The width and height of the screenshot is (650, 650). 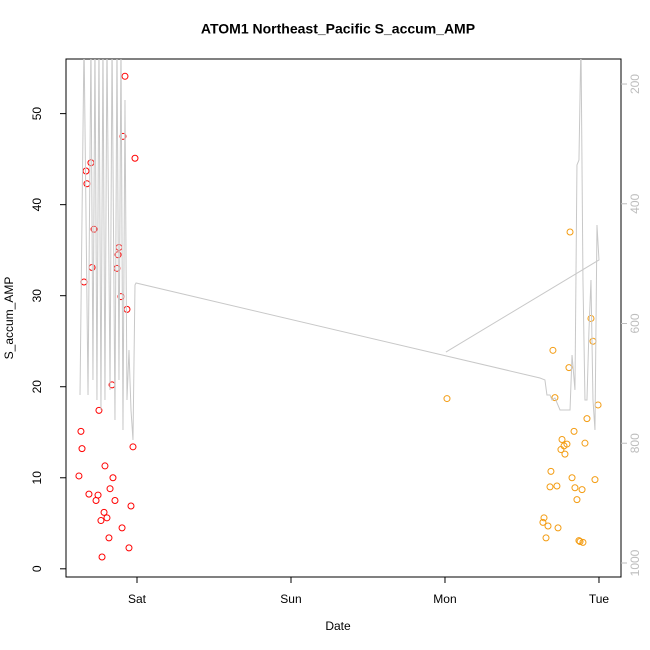 I want to click on x-tick-label: Sun, so click(x=290, y=599).